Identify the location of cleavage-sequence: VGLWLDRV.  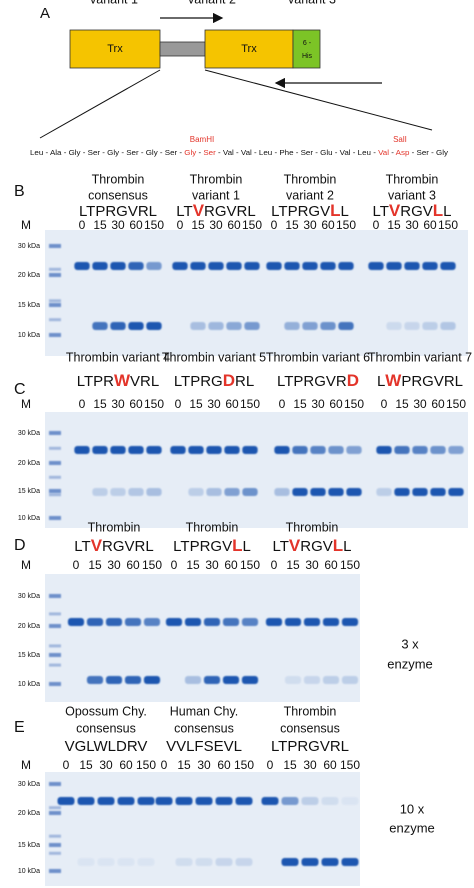
(106, 746).